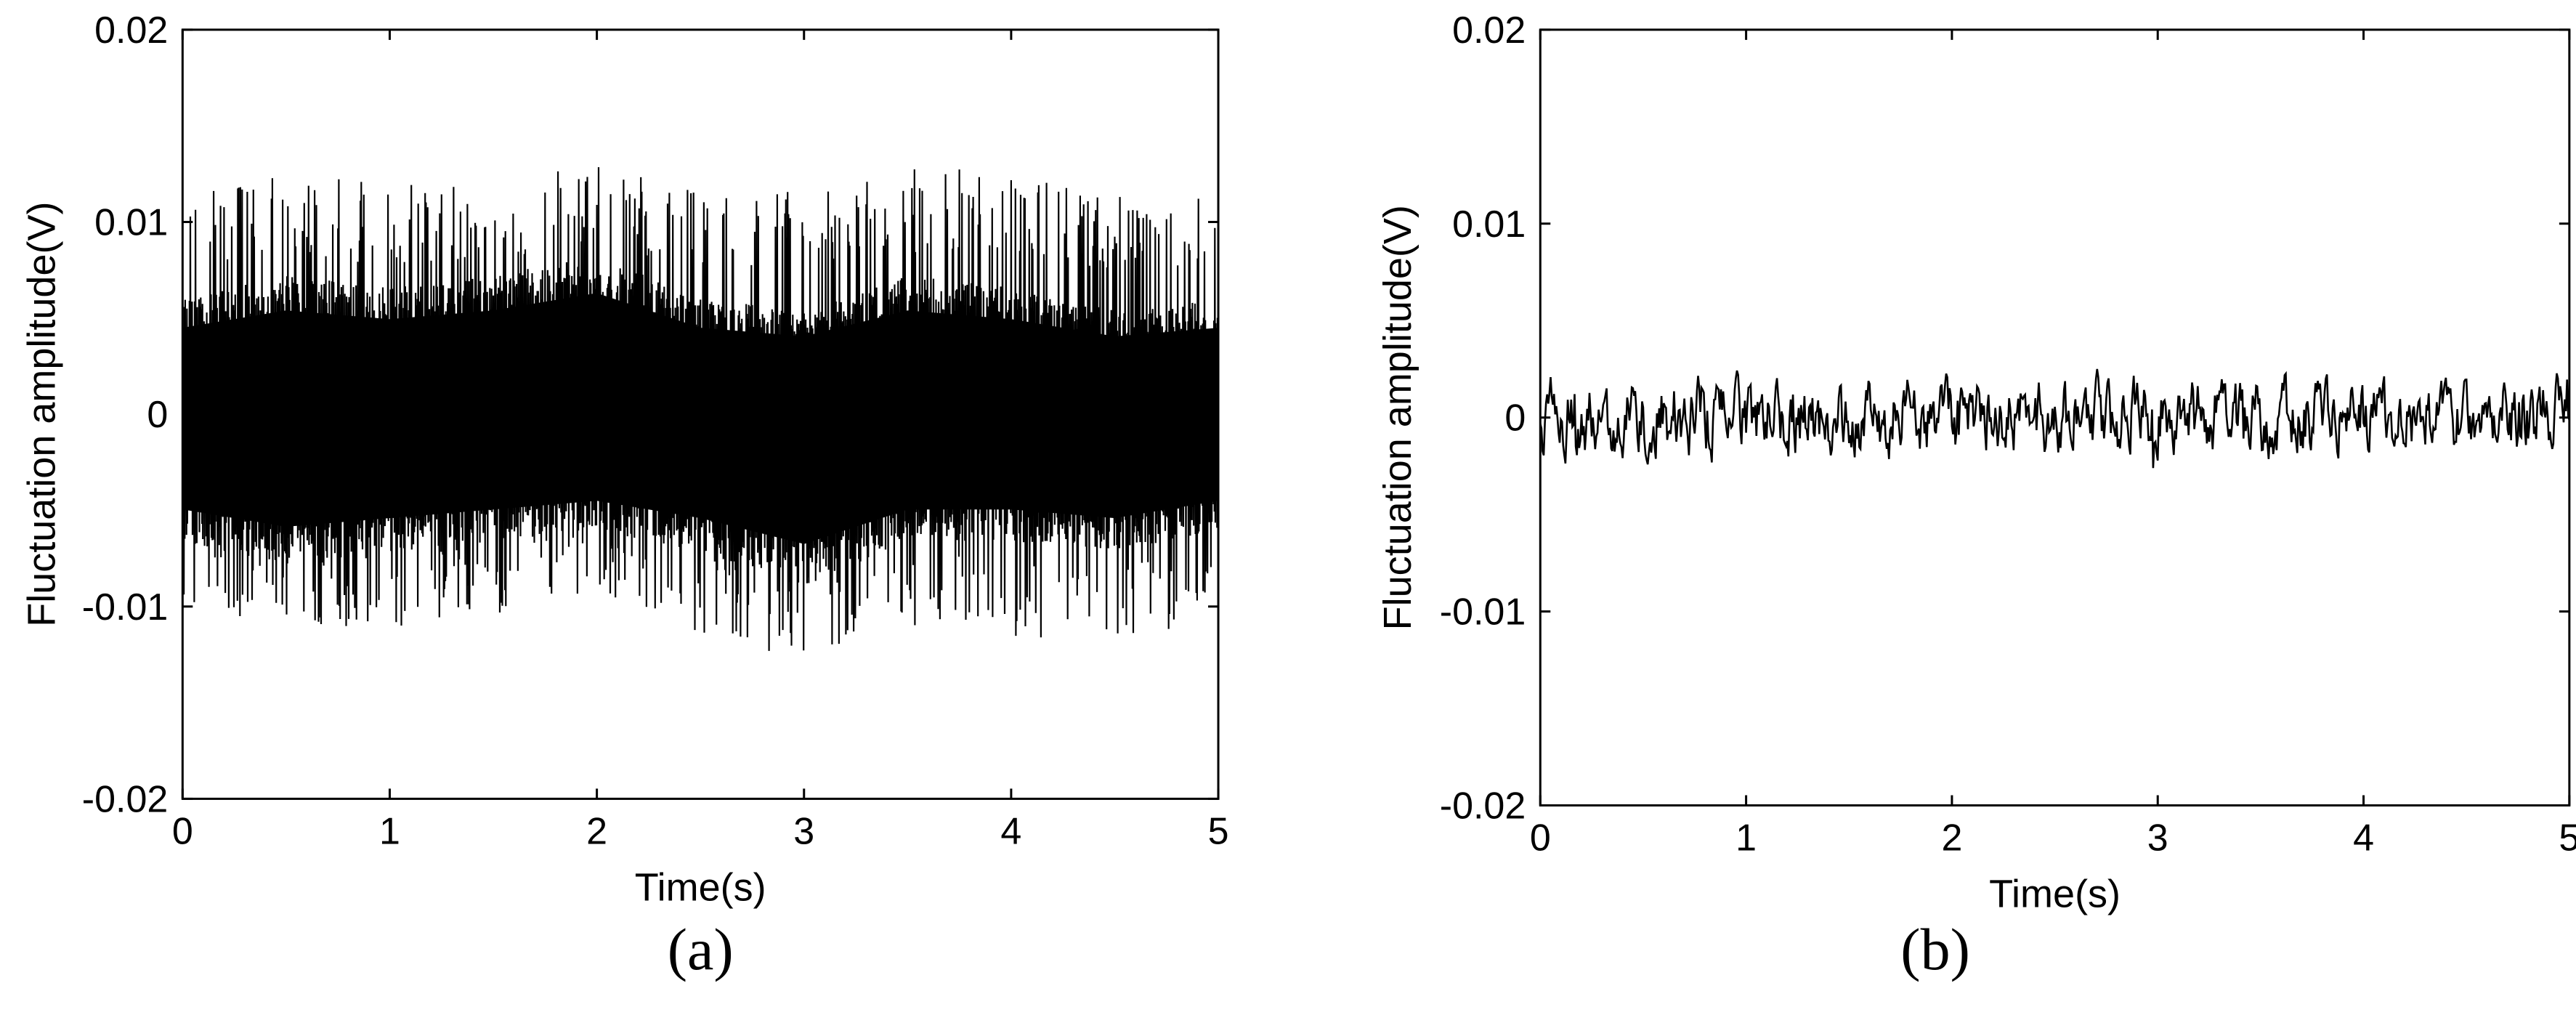 The image size is (2576, 1015). I want to click on panel-label: (a), so click(701, 949).